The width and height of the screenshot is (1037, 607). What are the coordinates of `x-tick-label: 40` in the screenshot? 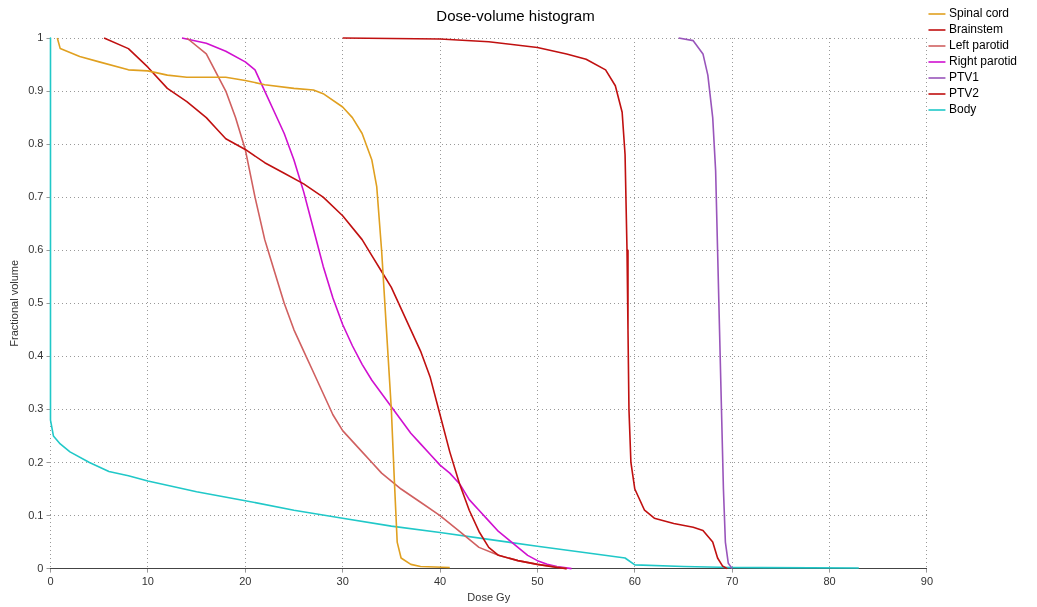 It's located at (440, 581).